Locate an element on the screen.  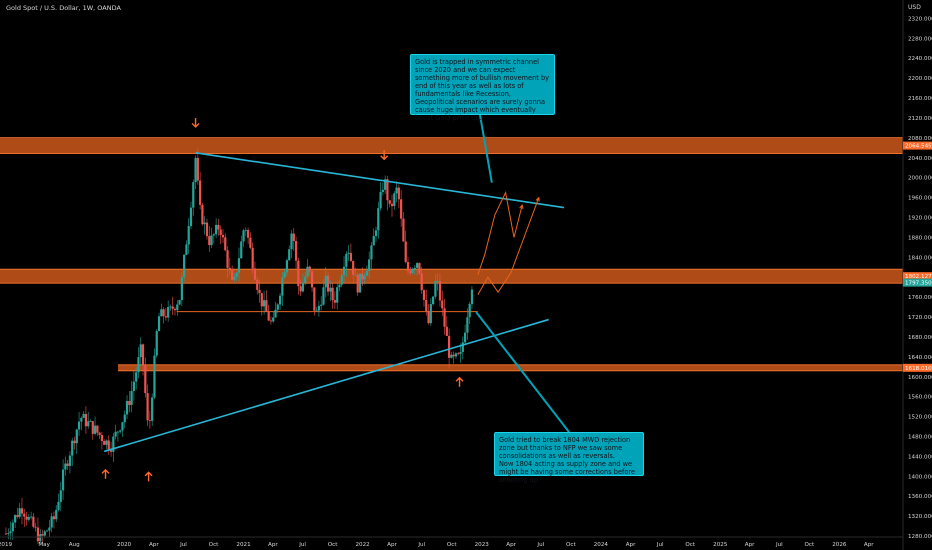
time-tick-label: May is located at coordinates (44, 545).